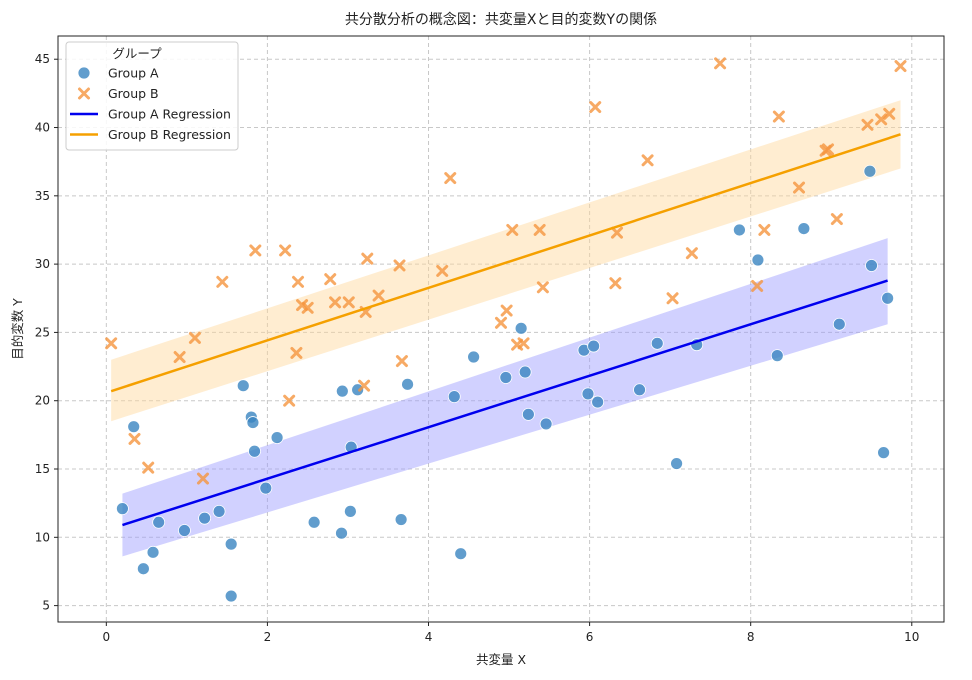 The image size is (972, 680). What do you see at coordinates (42, 128) in the screenshot?
I see `y-tick-label: 40` at bounding box center [42, 128].